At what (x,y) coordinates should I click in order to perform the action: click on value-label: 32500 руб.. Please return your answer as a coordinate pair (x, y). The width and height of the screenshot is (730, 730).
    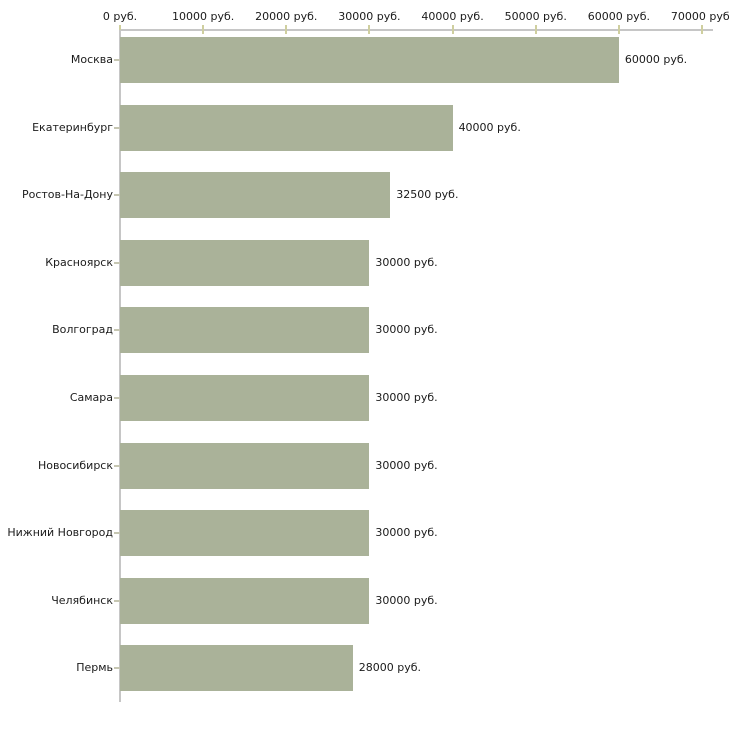
    Looking at the image, I should click on (427, 195).